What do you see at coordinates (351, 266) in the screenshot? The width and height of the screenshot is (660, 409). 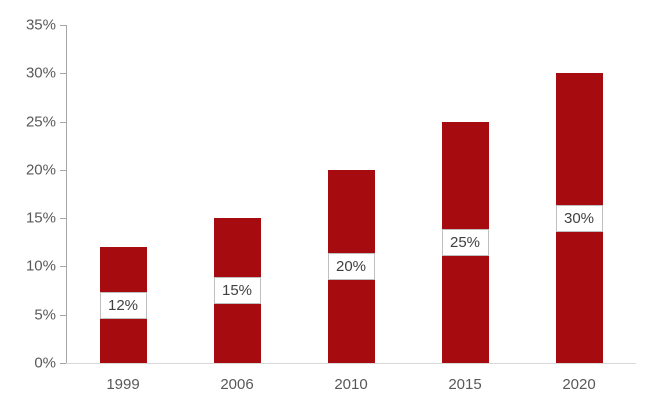 I see `bar-data-label-2010: 20%` at bounding box center [351, 266].